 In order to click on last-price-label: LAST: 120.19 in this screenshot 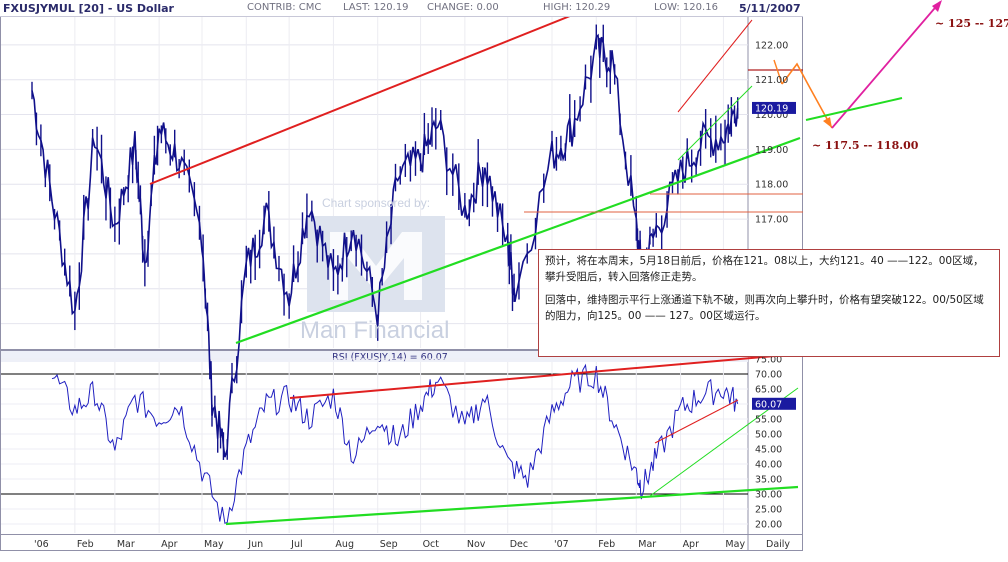, I will do `click(376, 7)`.